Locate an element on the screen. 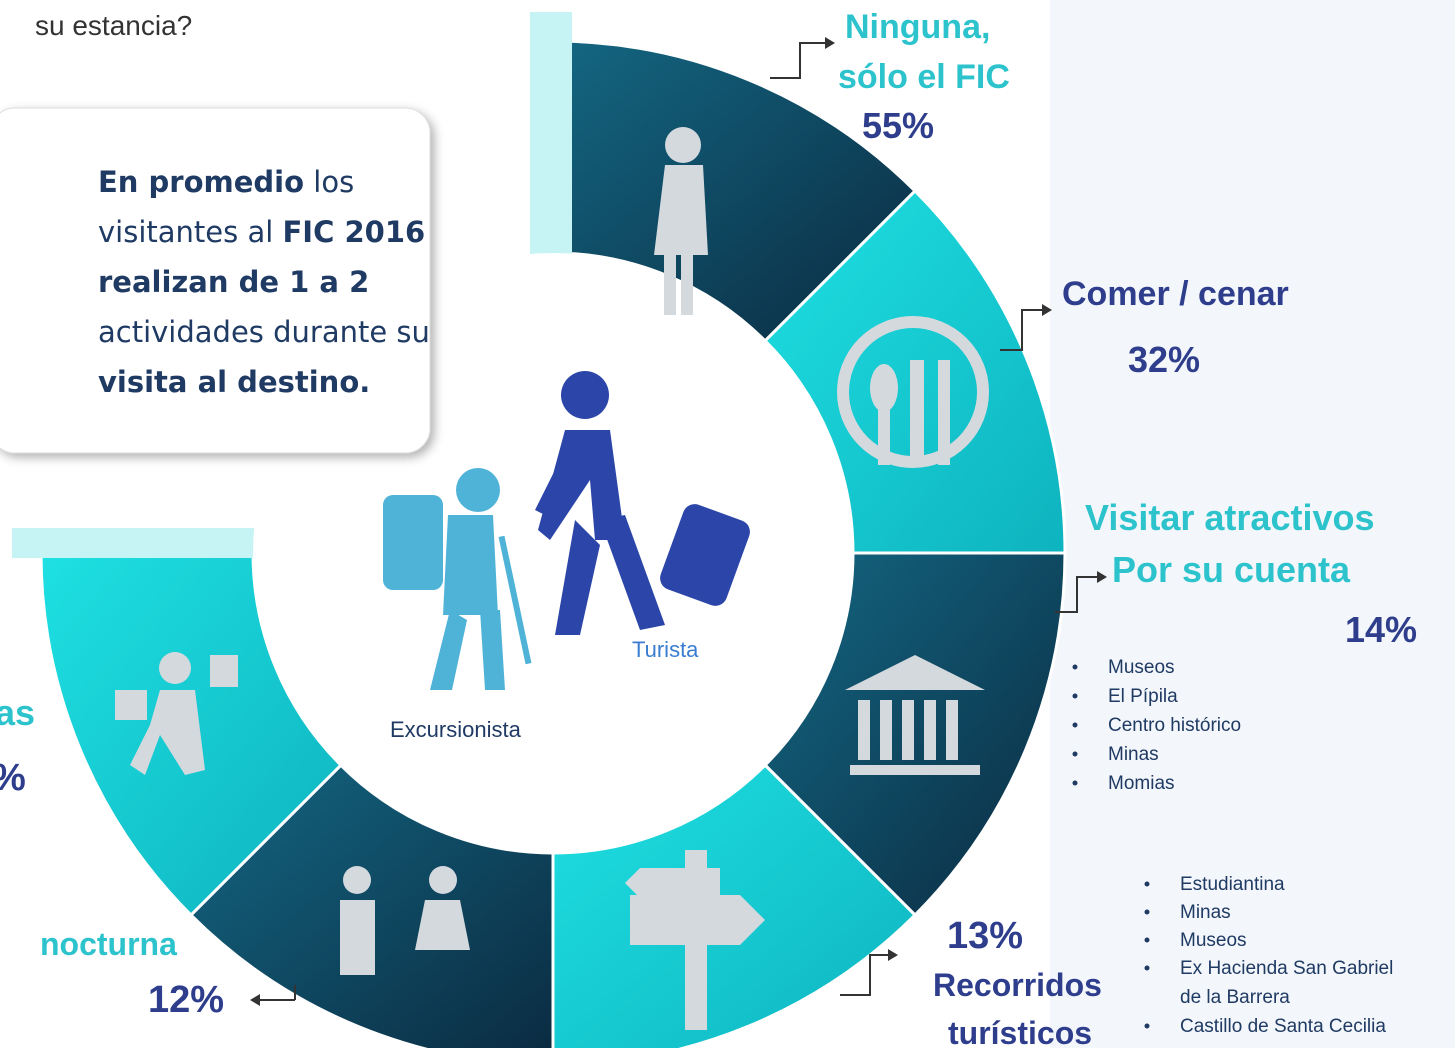  callout-span: actividades durante su is located at coordinates (264, 332).